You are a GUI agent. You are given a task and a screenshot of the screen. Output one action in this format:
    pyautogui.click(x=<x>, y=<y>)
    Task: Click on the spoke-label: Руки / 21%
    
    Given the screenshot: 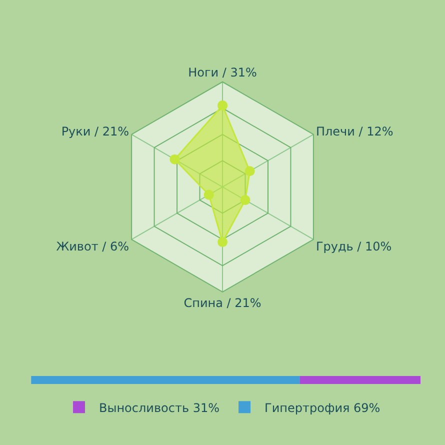 What is the action you would take?
    pyautogui.click(x=95, y=131)
    